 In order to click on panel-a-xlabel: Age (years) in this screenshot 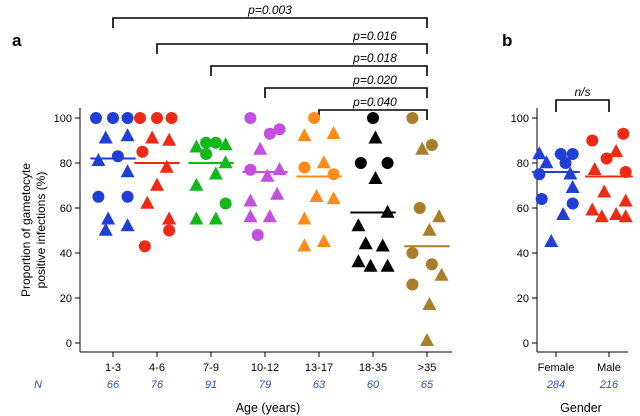, I will do `click(268, 408)`.